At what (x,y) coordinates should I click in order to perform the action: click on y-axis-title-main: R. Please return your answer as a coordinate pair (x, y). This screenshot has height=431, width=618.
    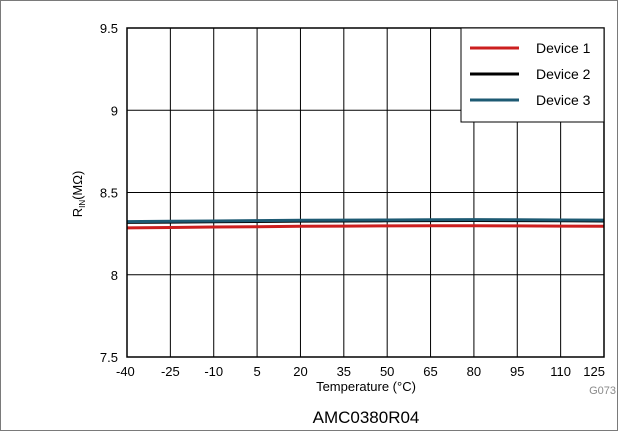
    Looking at the image, I should click on (77, 212).